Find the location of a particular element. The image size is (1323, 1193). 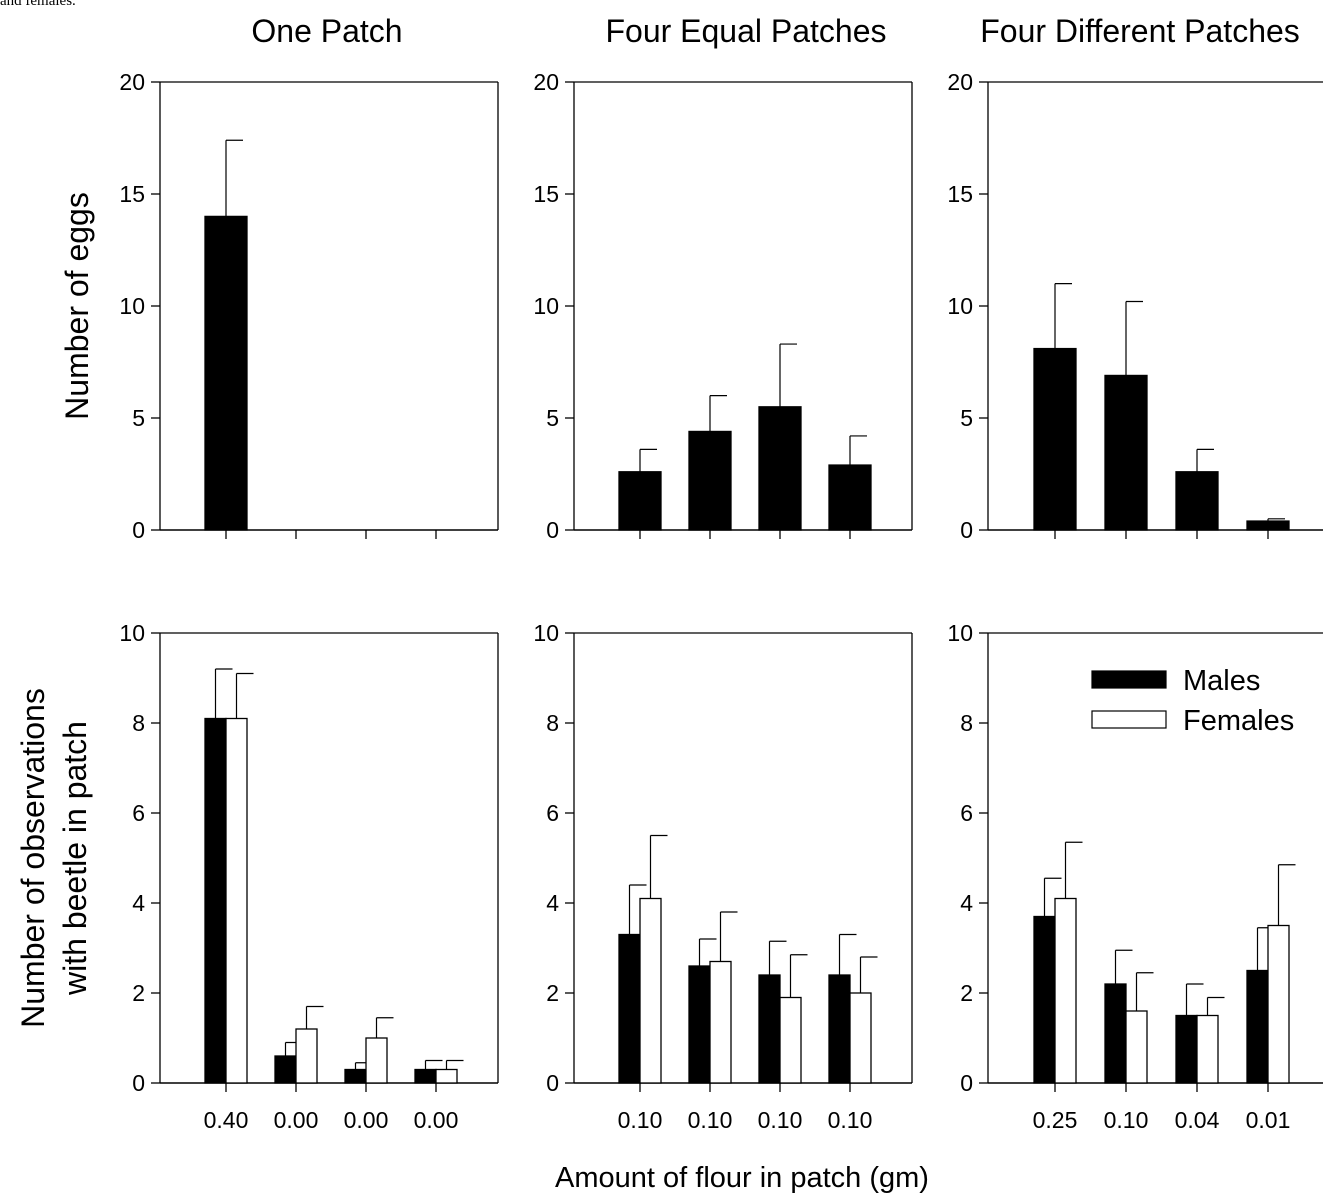

y-axis-label: Number of eggs is located at coordinates (77, 306).